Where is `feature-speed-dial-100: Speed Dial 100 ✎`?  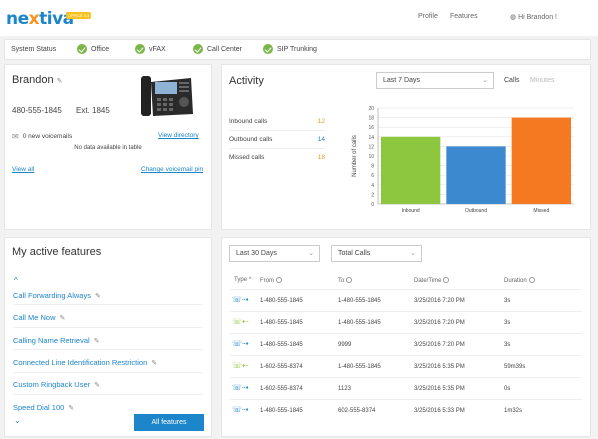 feature-speed-dial-100: Speed Dial 100 ✎ is located at coordinates (44, 407).